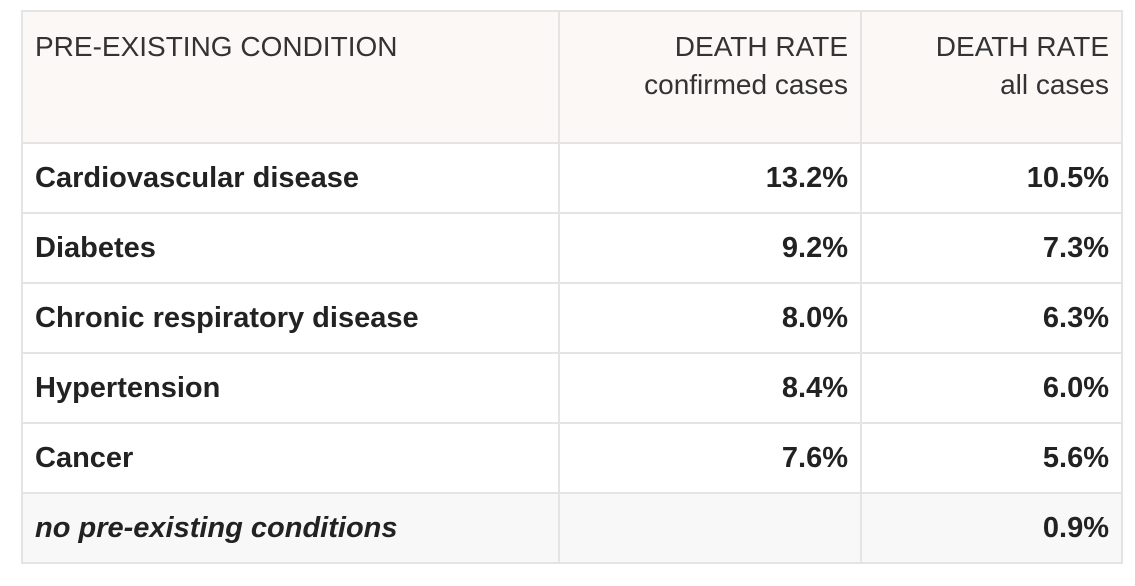 The image size is (1135, 586). What do you see at coordinates (290, 528) in the screenshot?
I see `condition-cell: no pre-existing conditions` at bounding box center [290, 528].